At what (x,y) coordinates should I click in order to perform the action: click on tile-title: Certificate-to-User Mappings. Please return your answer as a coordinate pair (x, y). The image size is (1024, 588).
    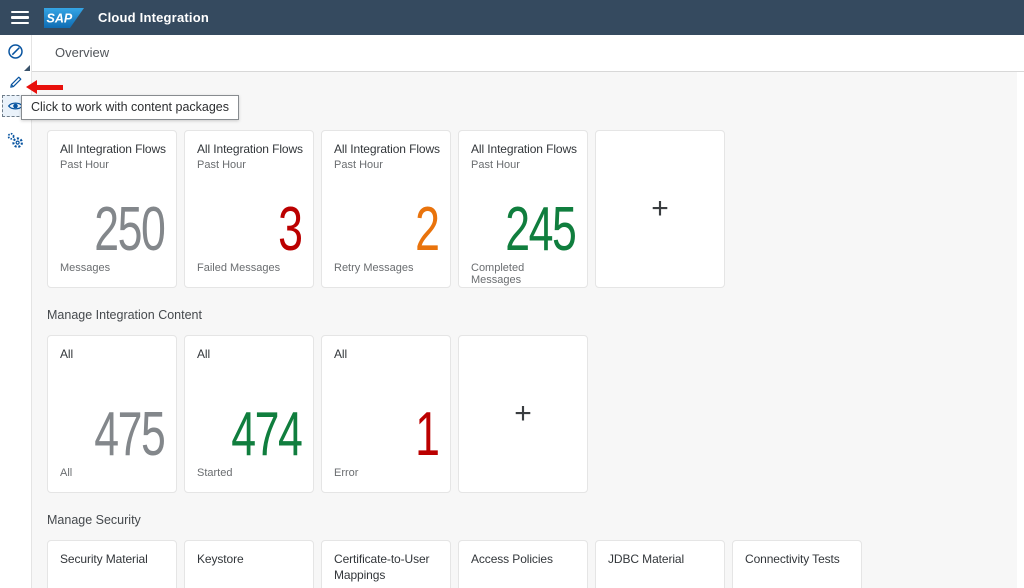
    Looking at the image, I should click on (382, 567).